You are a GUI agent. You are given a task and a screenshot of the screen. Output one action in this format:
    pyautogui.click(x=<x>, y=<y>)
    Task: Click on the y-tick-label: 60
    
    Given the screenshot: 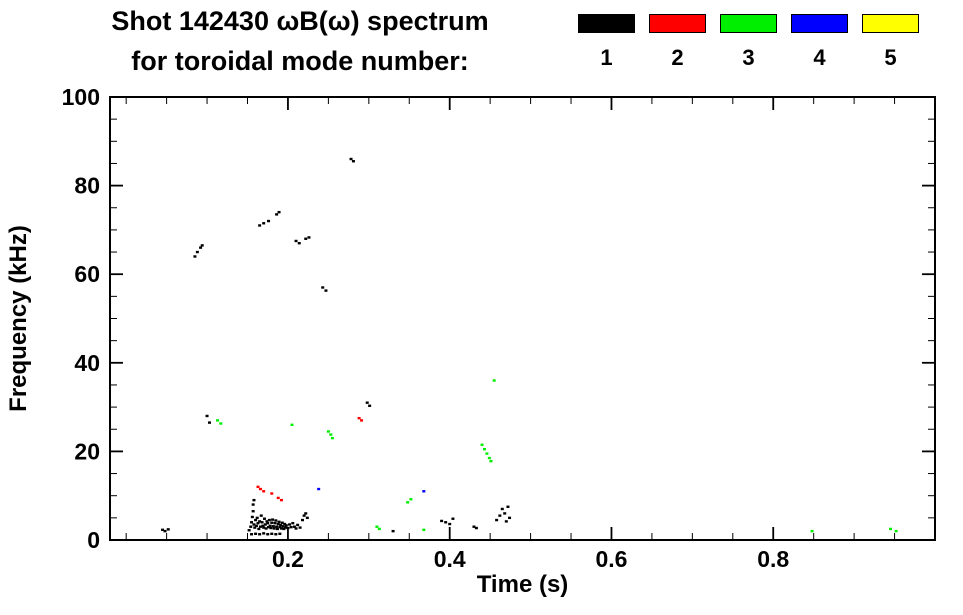 What is the action you would take?
    pyautogui.click(x=87, y=274)
    